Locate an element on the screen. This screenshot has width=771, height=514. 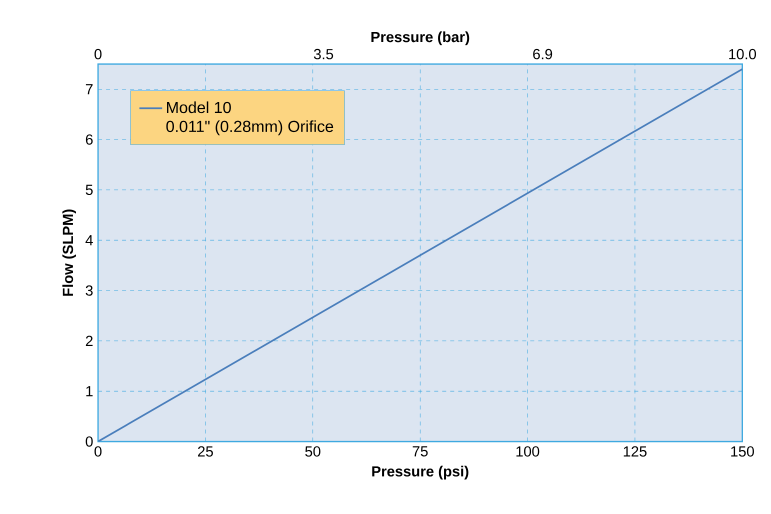
y-tick-label: 4 is located at coordinates (89, 240).